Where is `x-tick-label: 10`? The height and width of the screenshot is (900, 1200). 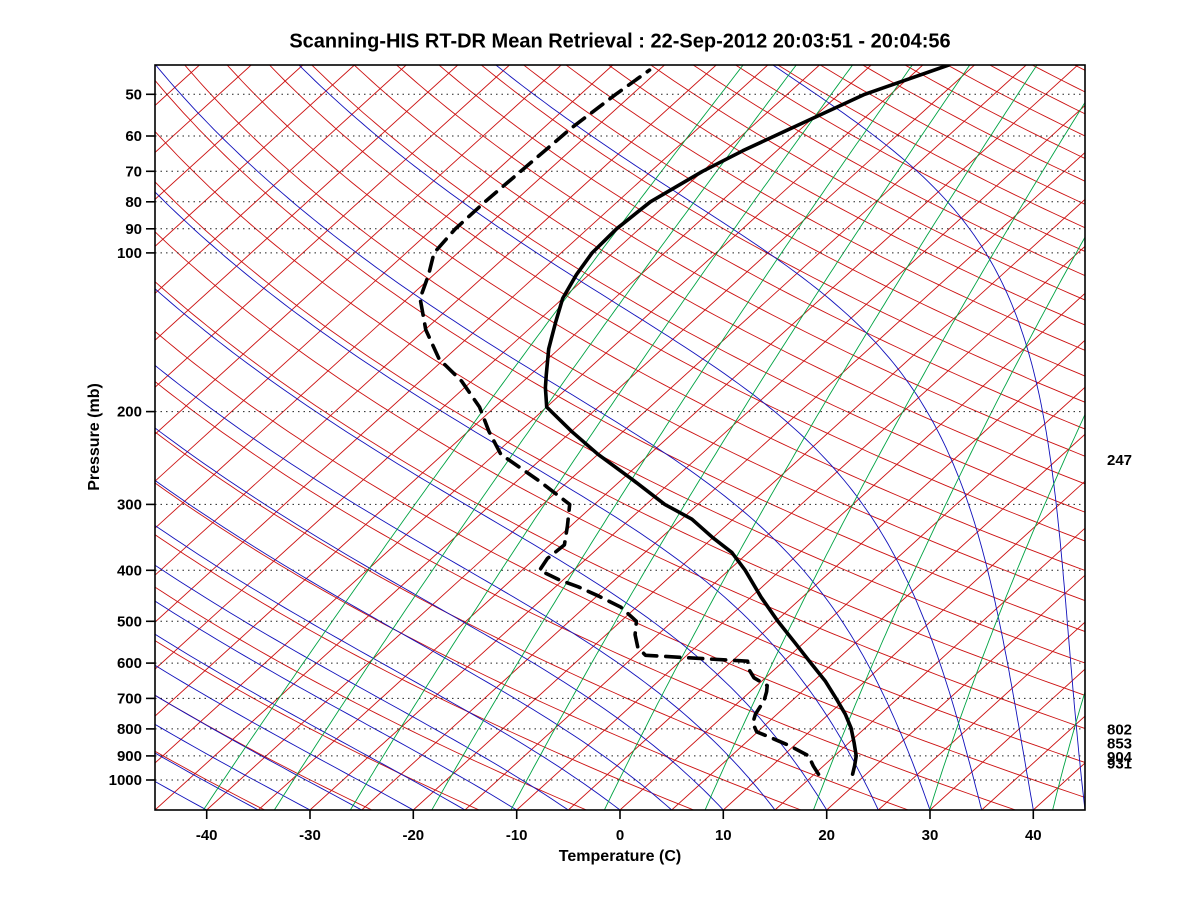 x-tick-label: 10 is located at coordinates (723, 835).